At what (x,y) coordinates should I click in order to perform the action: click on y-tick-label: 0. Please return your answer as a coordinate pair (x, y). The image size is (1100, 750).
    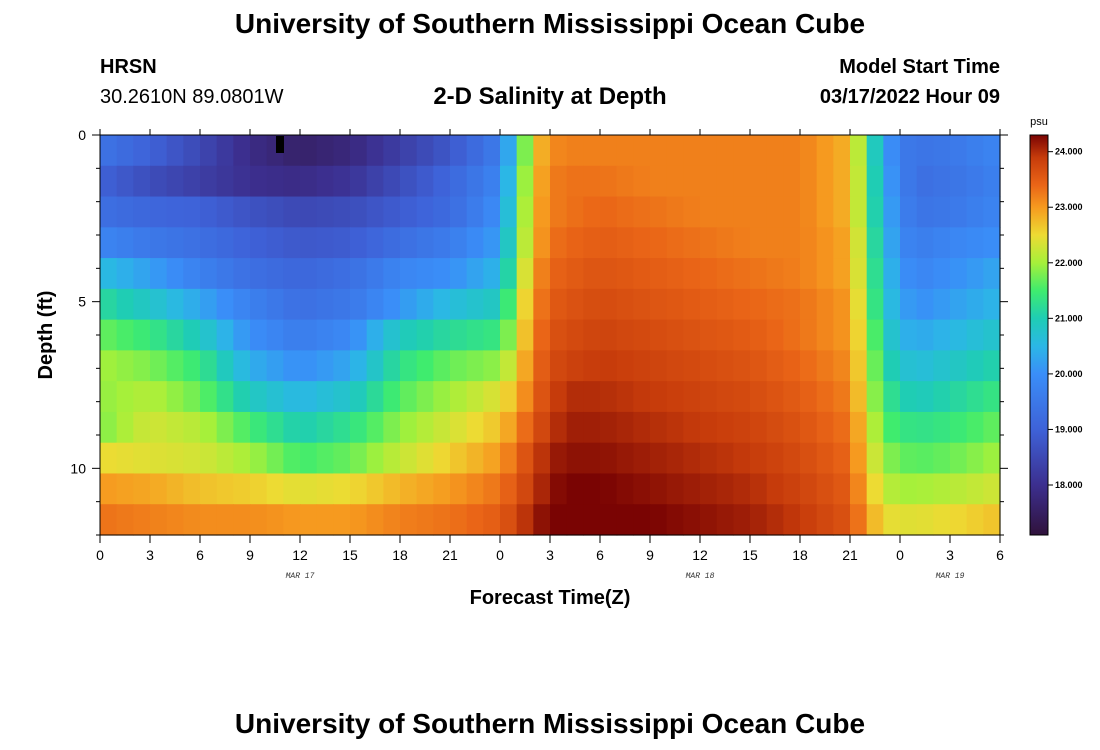
    Looking at the image, I should click on (82, 135).